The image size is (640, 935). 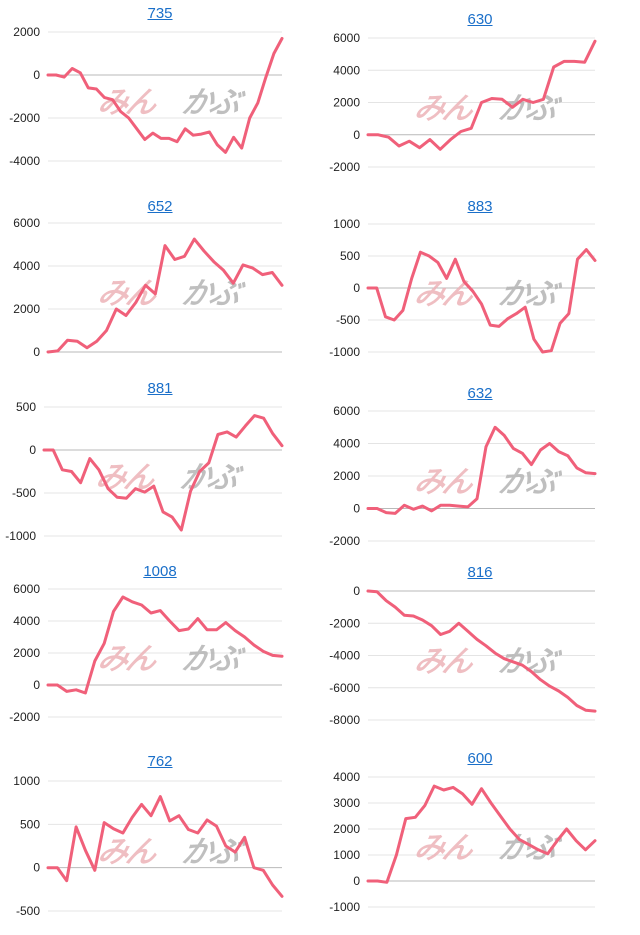 What do you see at coordinates (160, 388) in the screenshot?
I see `chart-title-link: 881` at bounding box center [160, 388].